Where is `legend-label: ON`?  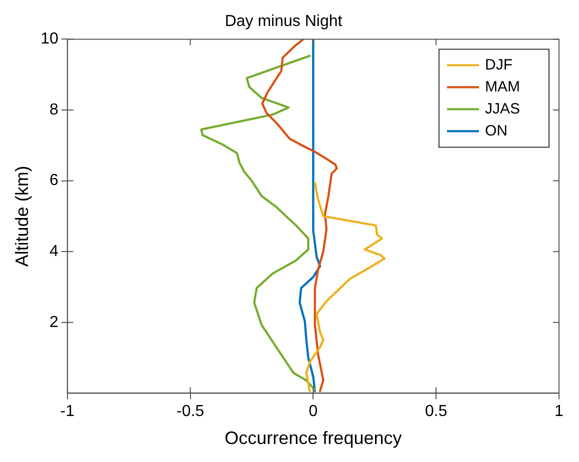
legend-label: ON is located at coordinates (496, 131).